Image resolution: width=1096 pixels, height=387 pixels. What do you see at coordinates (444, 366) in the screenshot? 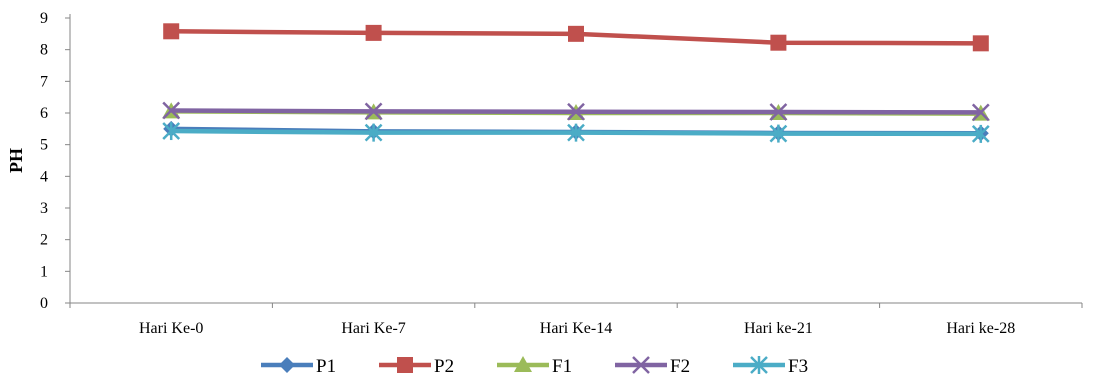
I see `legend-label: P2` at bounding box center [444, 366].